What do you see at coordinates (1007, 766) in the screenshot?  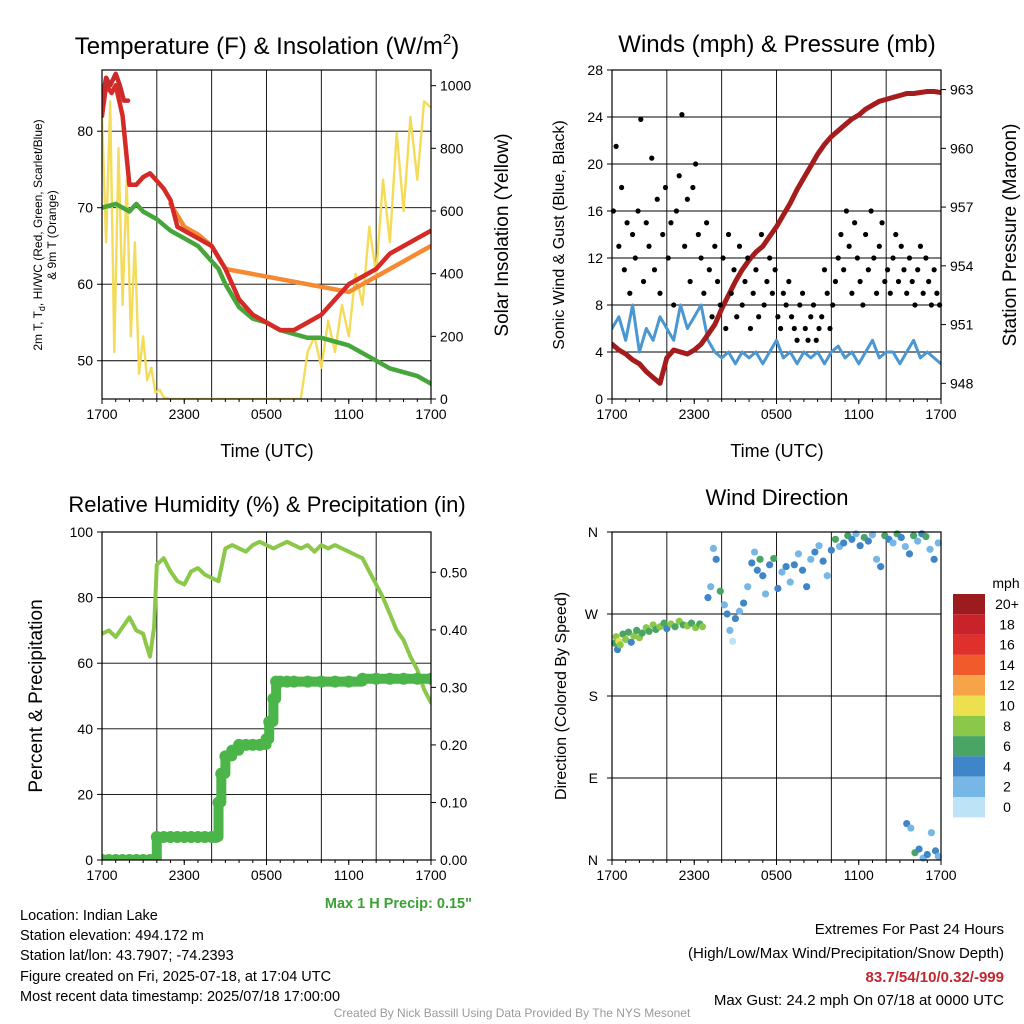 I see `legend-label: 4` at bounding box center [1007, 766].